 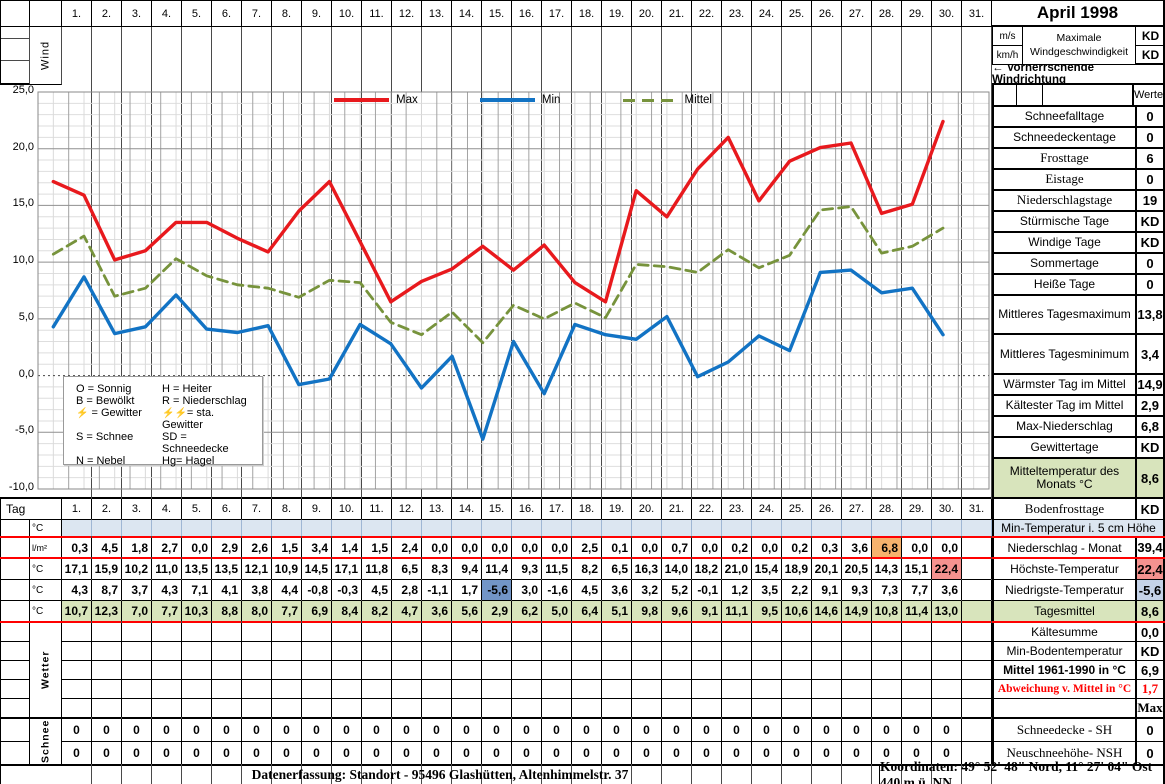 What do you see at coordinates (407, 509) in the screenshot?
I see `day-cell: 12.` at bounding box center [407, 509].